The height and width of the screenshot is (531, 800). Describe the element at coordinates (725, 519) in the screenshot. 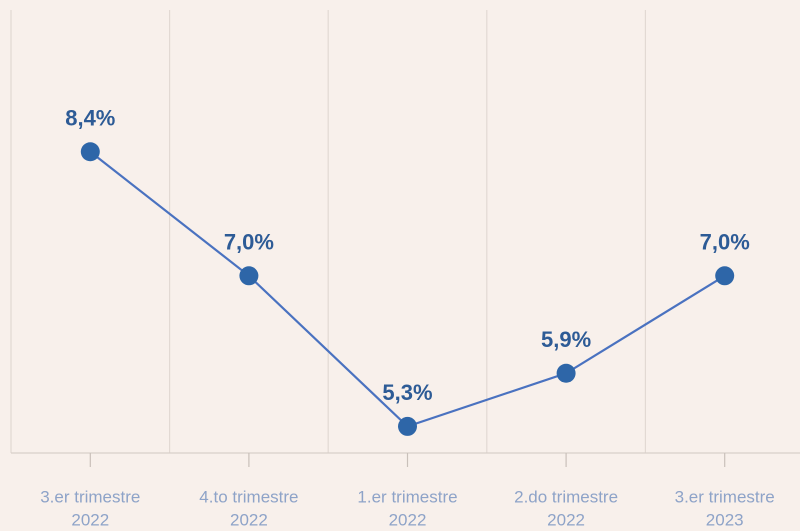

I see `x-tick-label: 2023` at that location.